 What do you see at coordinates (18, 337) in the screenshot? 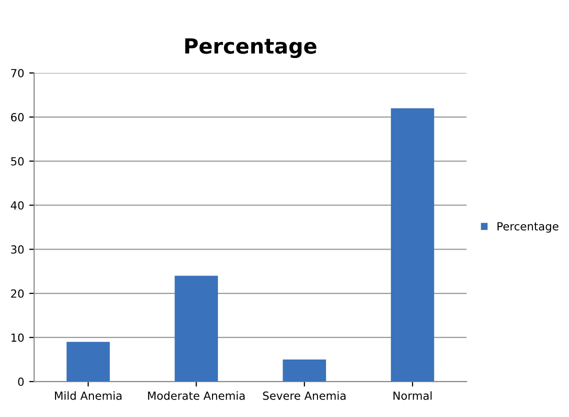
I see `y-tick-label: 10` at bounding box center [18, 337].